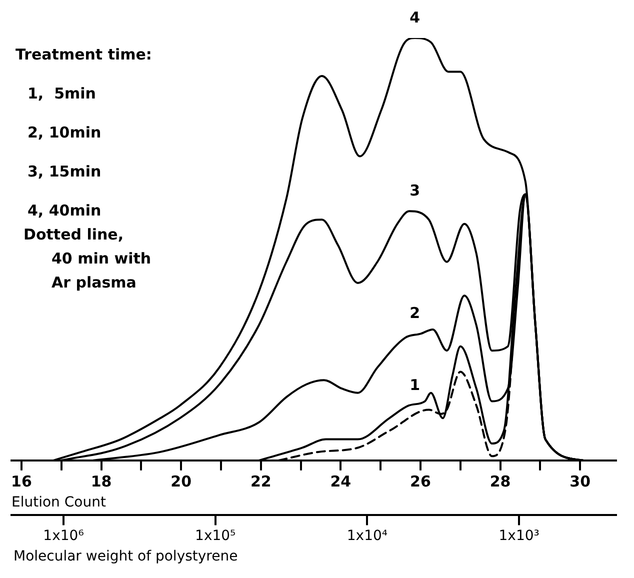 This screenshot has width=634, height=578. I want to click on x2-tick-label: 1x10³, so click(519, 536).